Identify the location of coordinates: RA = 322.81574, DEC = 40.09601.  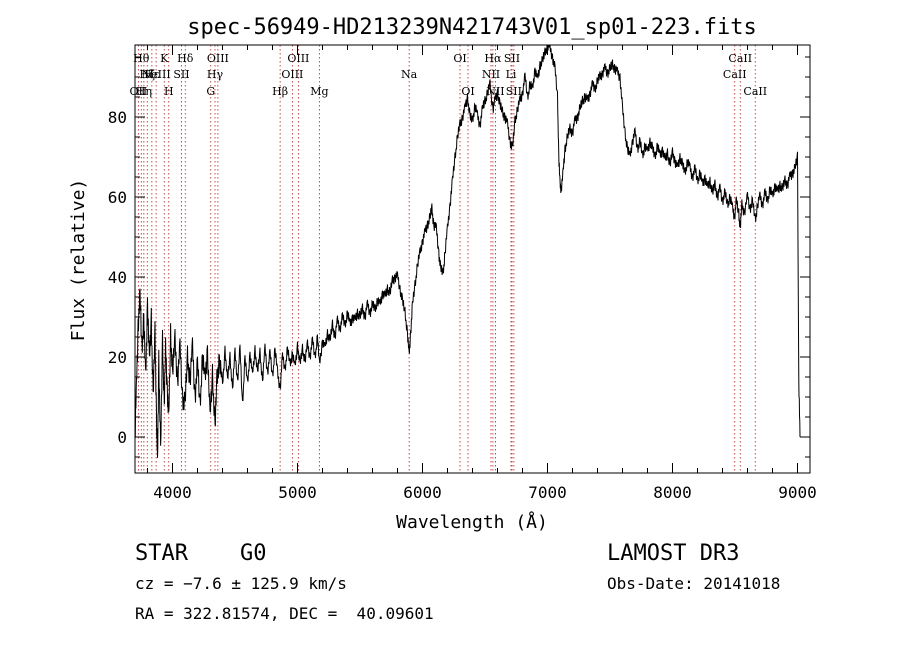
(284, 613).